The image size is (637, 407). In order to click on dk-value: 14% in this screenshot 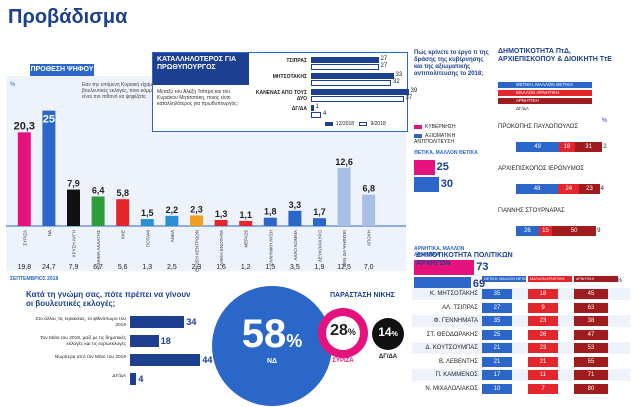, I will do `click(388, 332)`.